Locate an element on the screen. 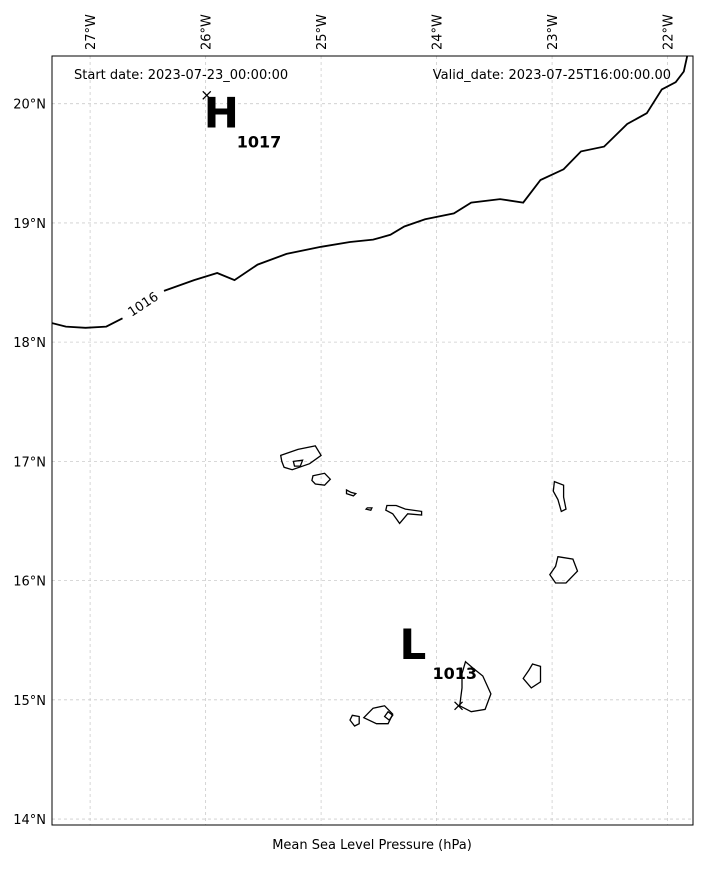 The height and width of the screenshot is (874, 703). island-santa-luzia is located at coordinates (351, 492).